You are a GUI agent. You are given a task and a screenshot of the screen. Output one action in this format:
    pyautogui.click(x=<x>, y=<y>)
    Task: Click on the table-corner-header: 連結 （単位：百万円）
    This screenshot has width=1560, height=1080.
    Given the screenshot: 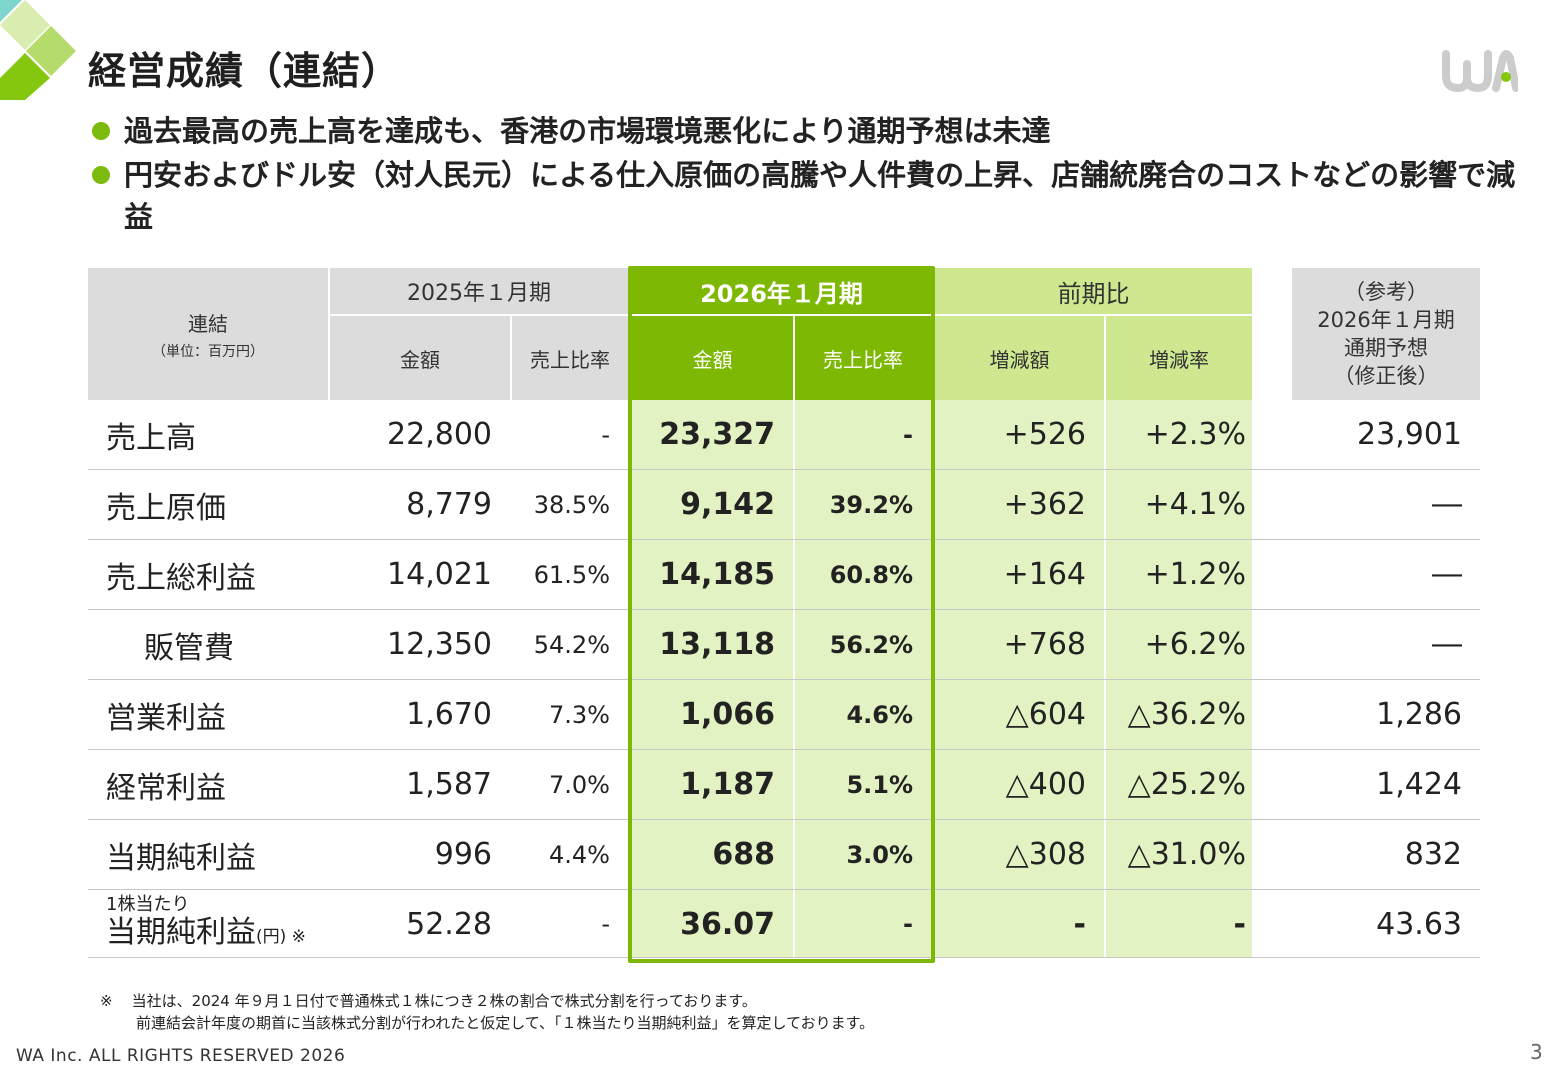 What is the action you would take?
    pyautogui.click(x=208, y=334)
    